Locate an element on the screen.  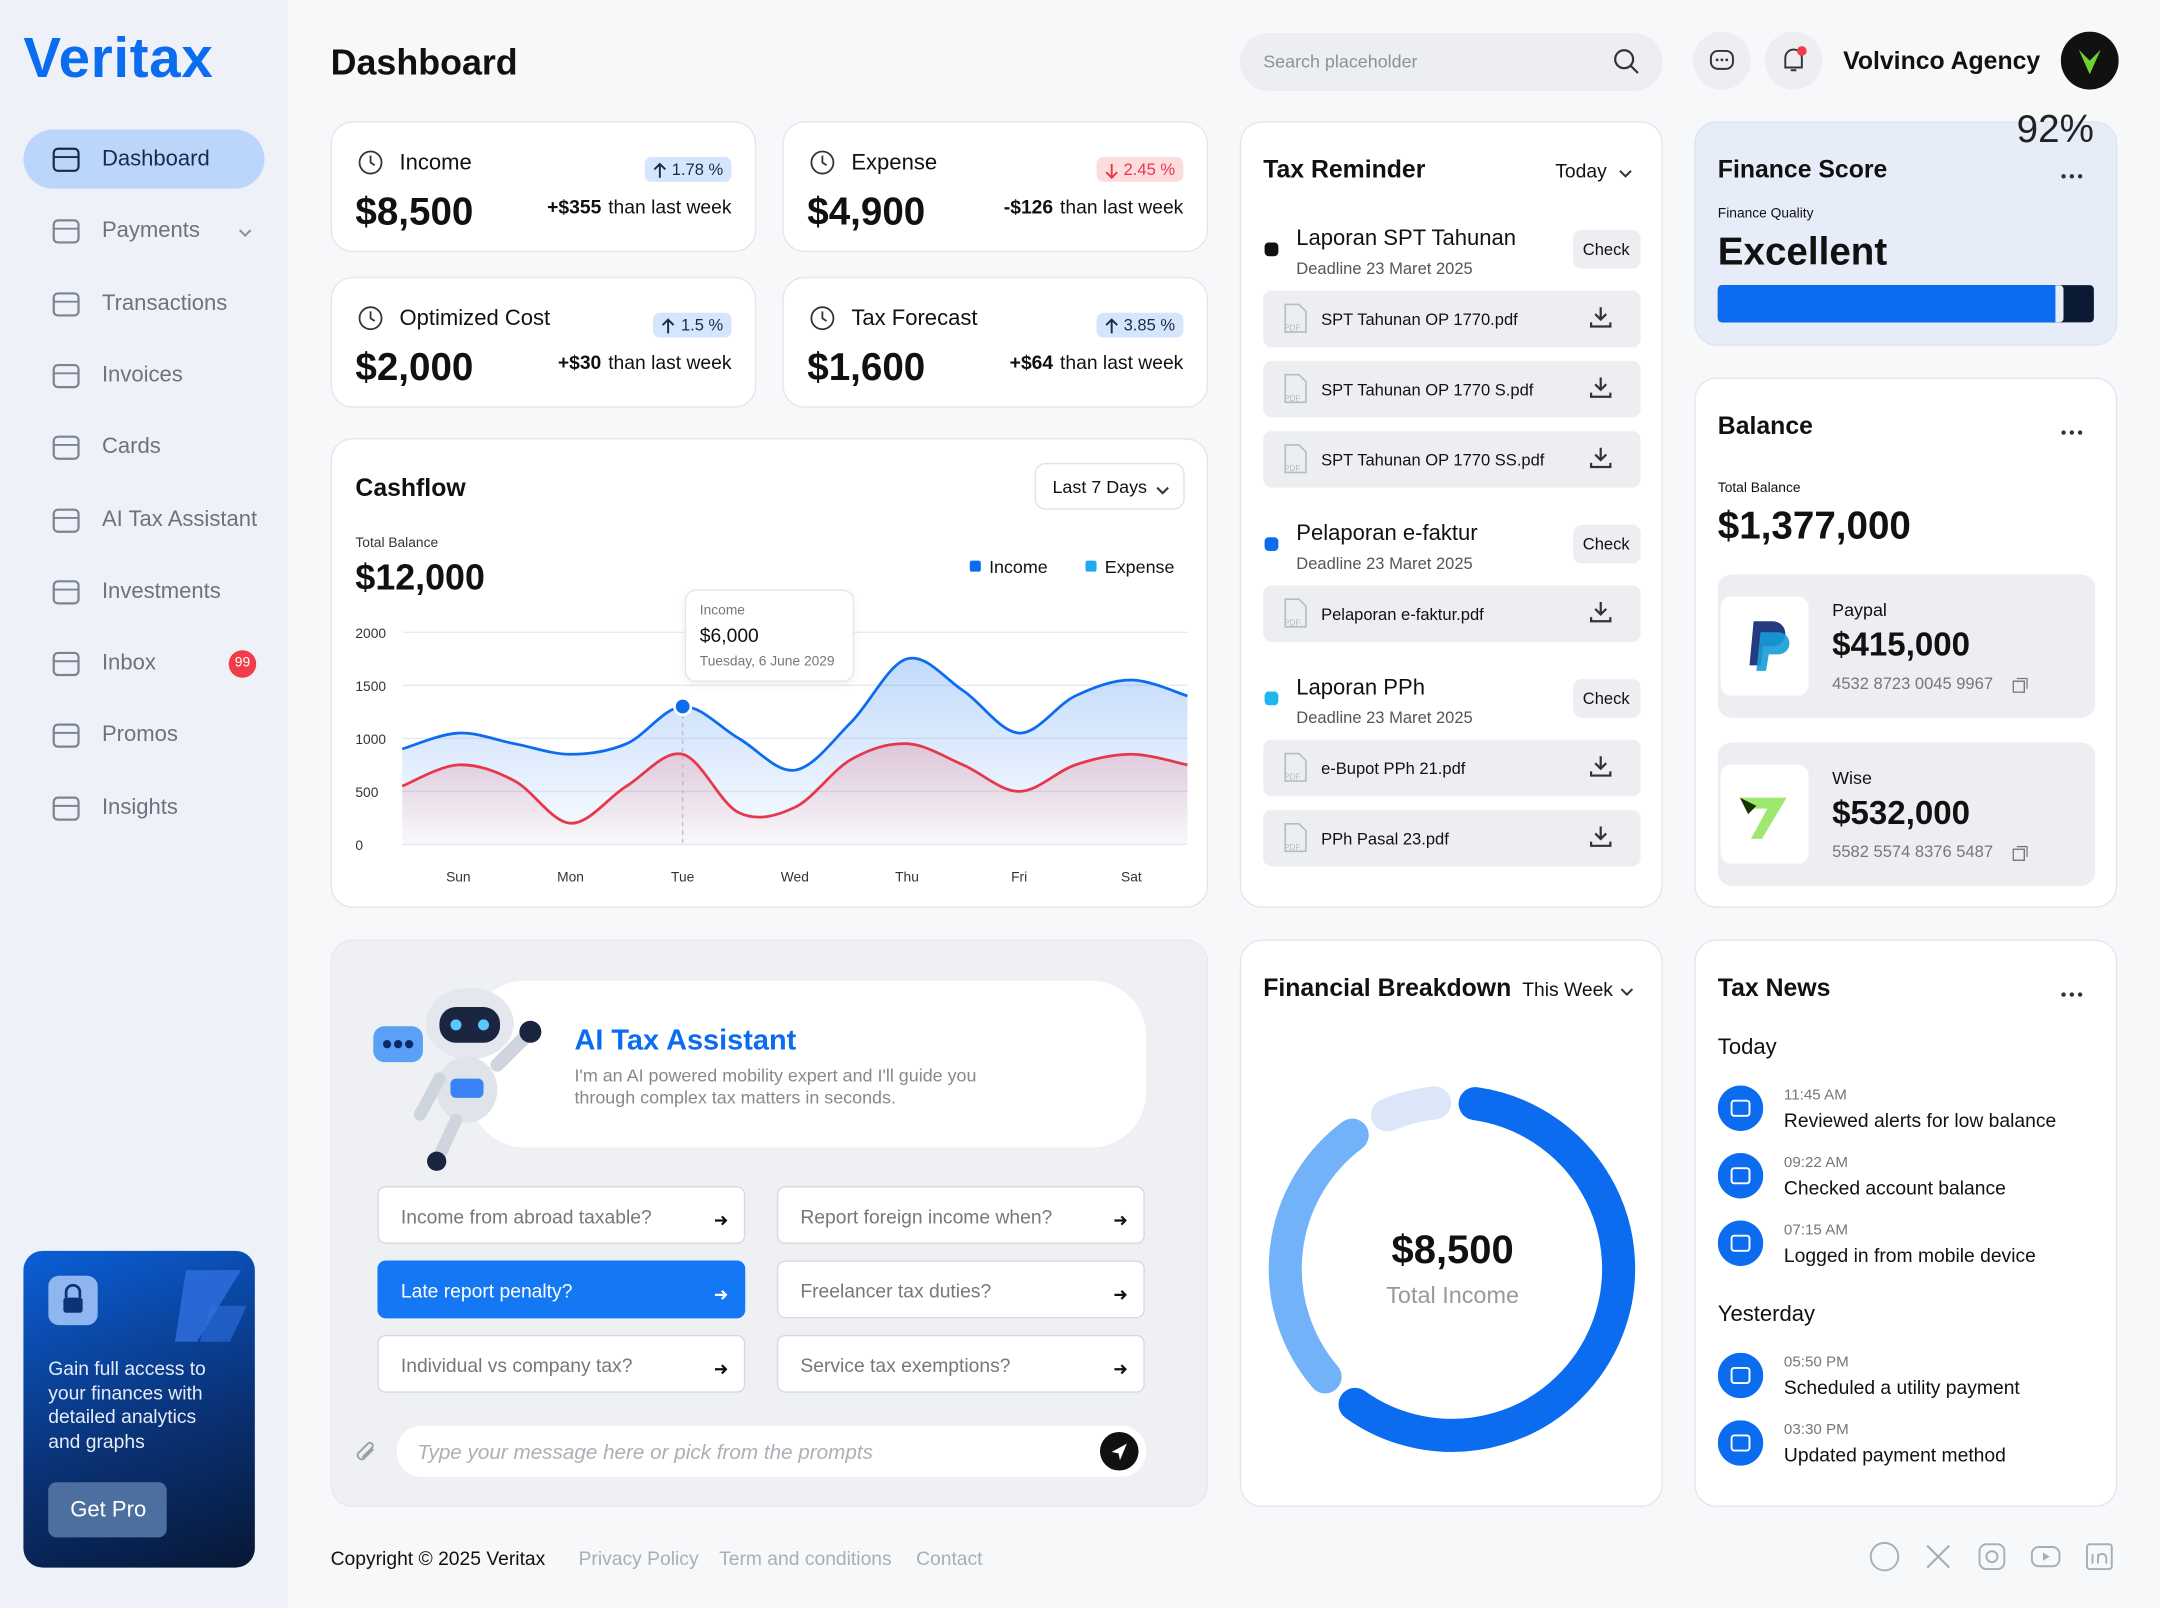
notification-button is located at coordinates (1793, 60).